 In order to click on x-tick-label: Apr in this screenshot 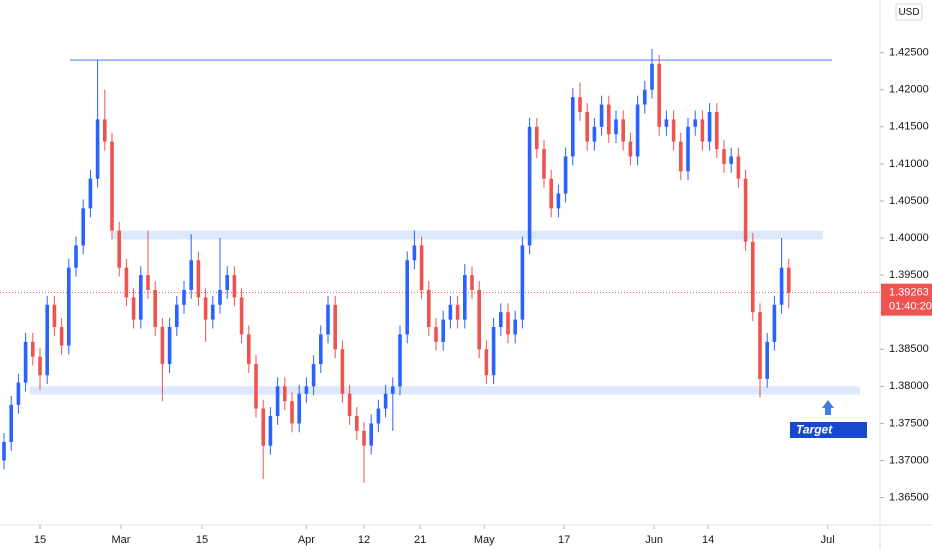, I will do `click(306, 540)`.